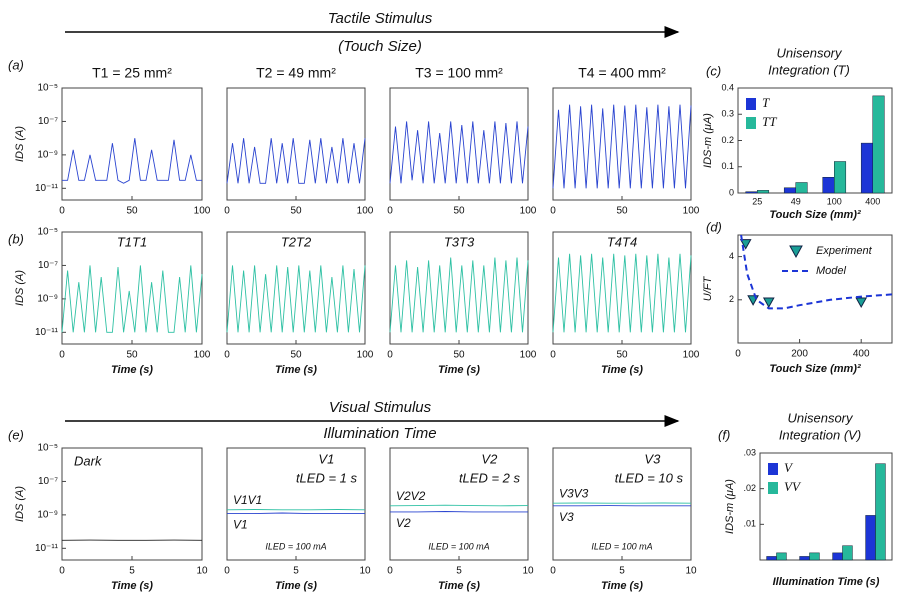  I want to click on y-tick-label: 4, so click(731, 256).